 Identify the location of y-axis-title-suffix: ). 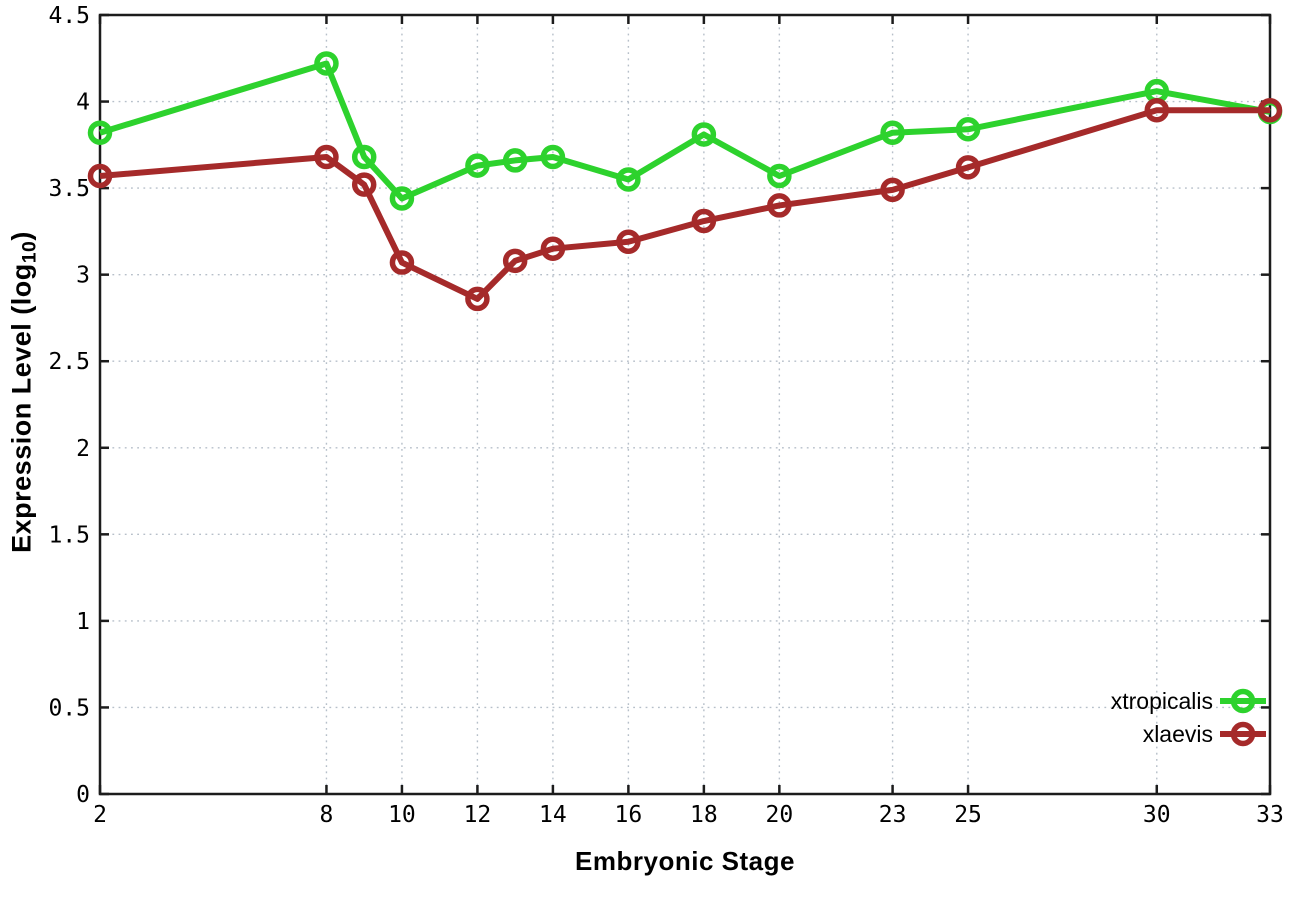
(21, 236).